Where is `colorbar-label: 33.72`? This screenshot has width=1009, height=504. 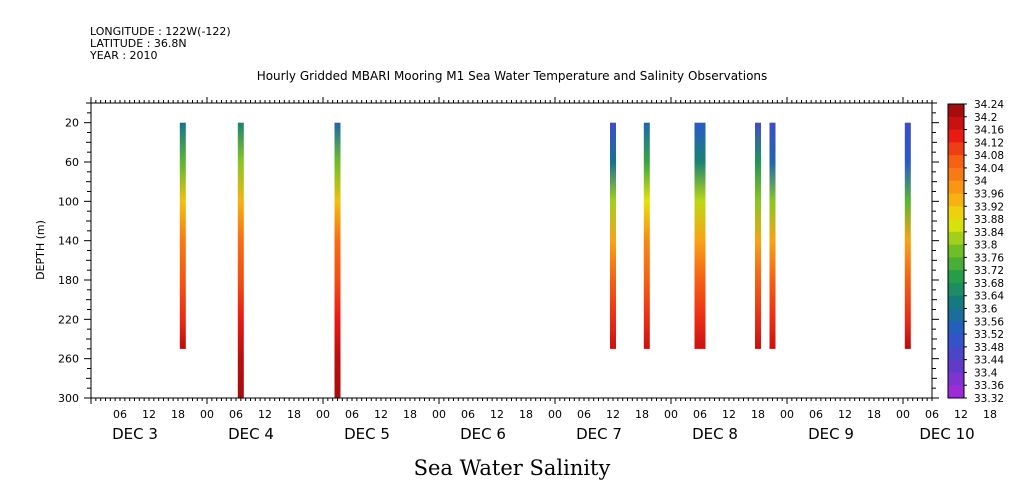
colorbar-label: 33.72 is located at coordinates (989, 271).